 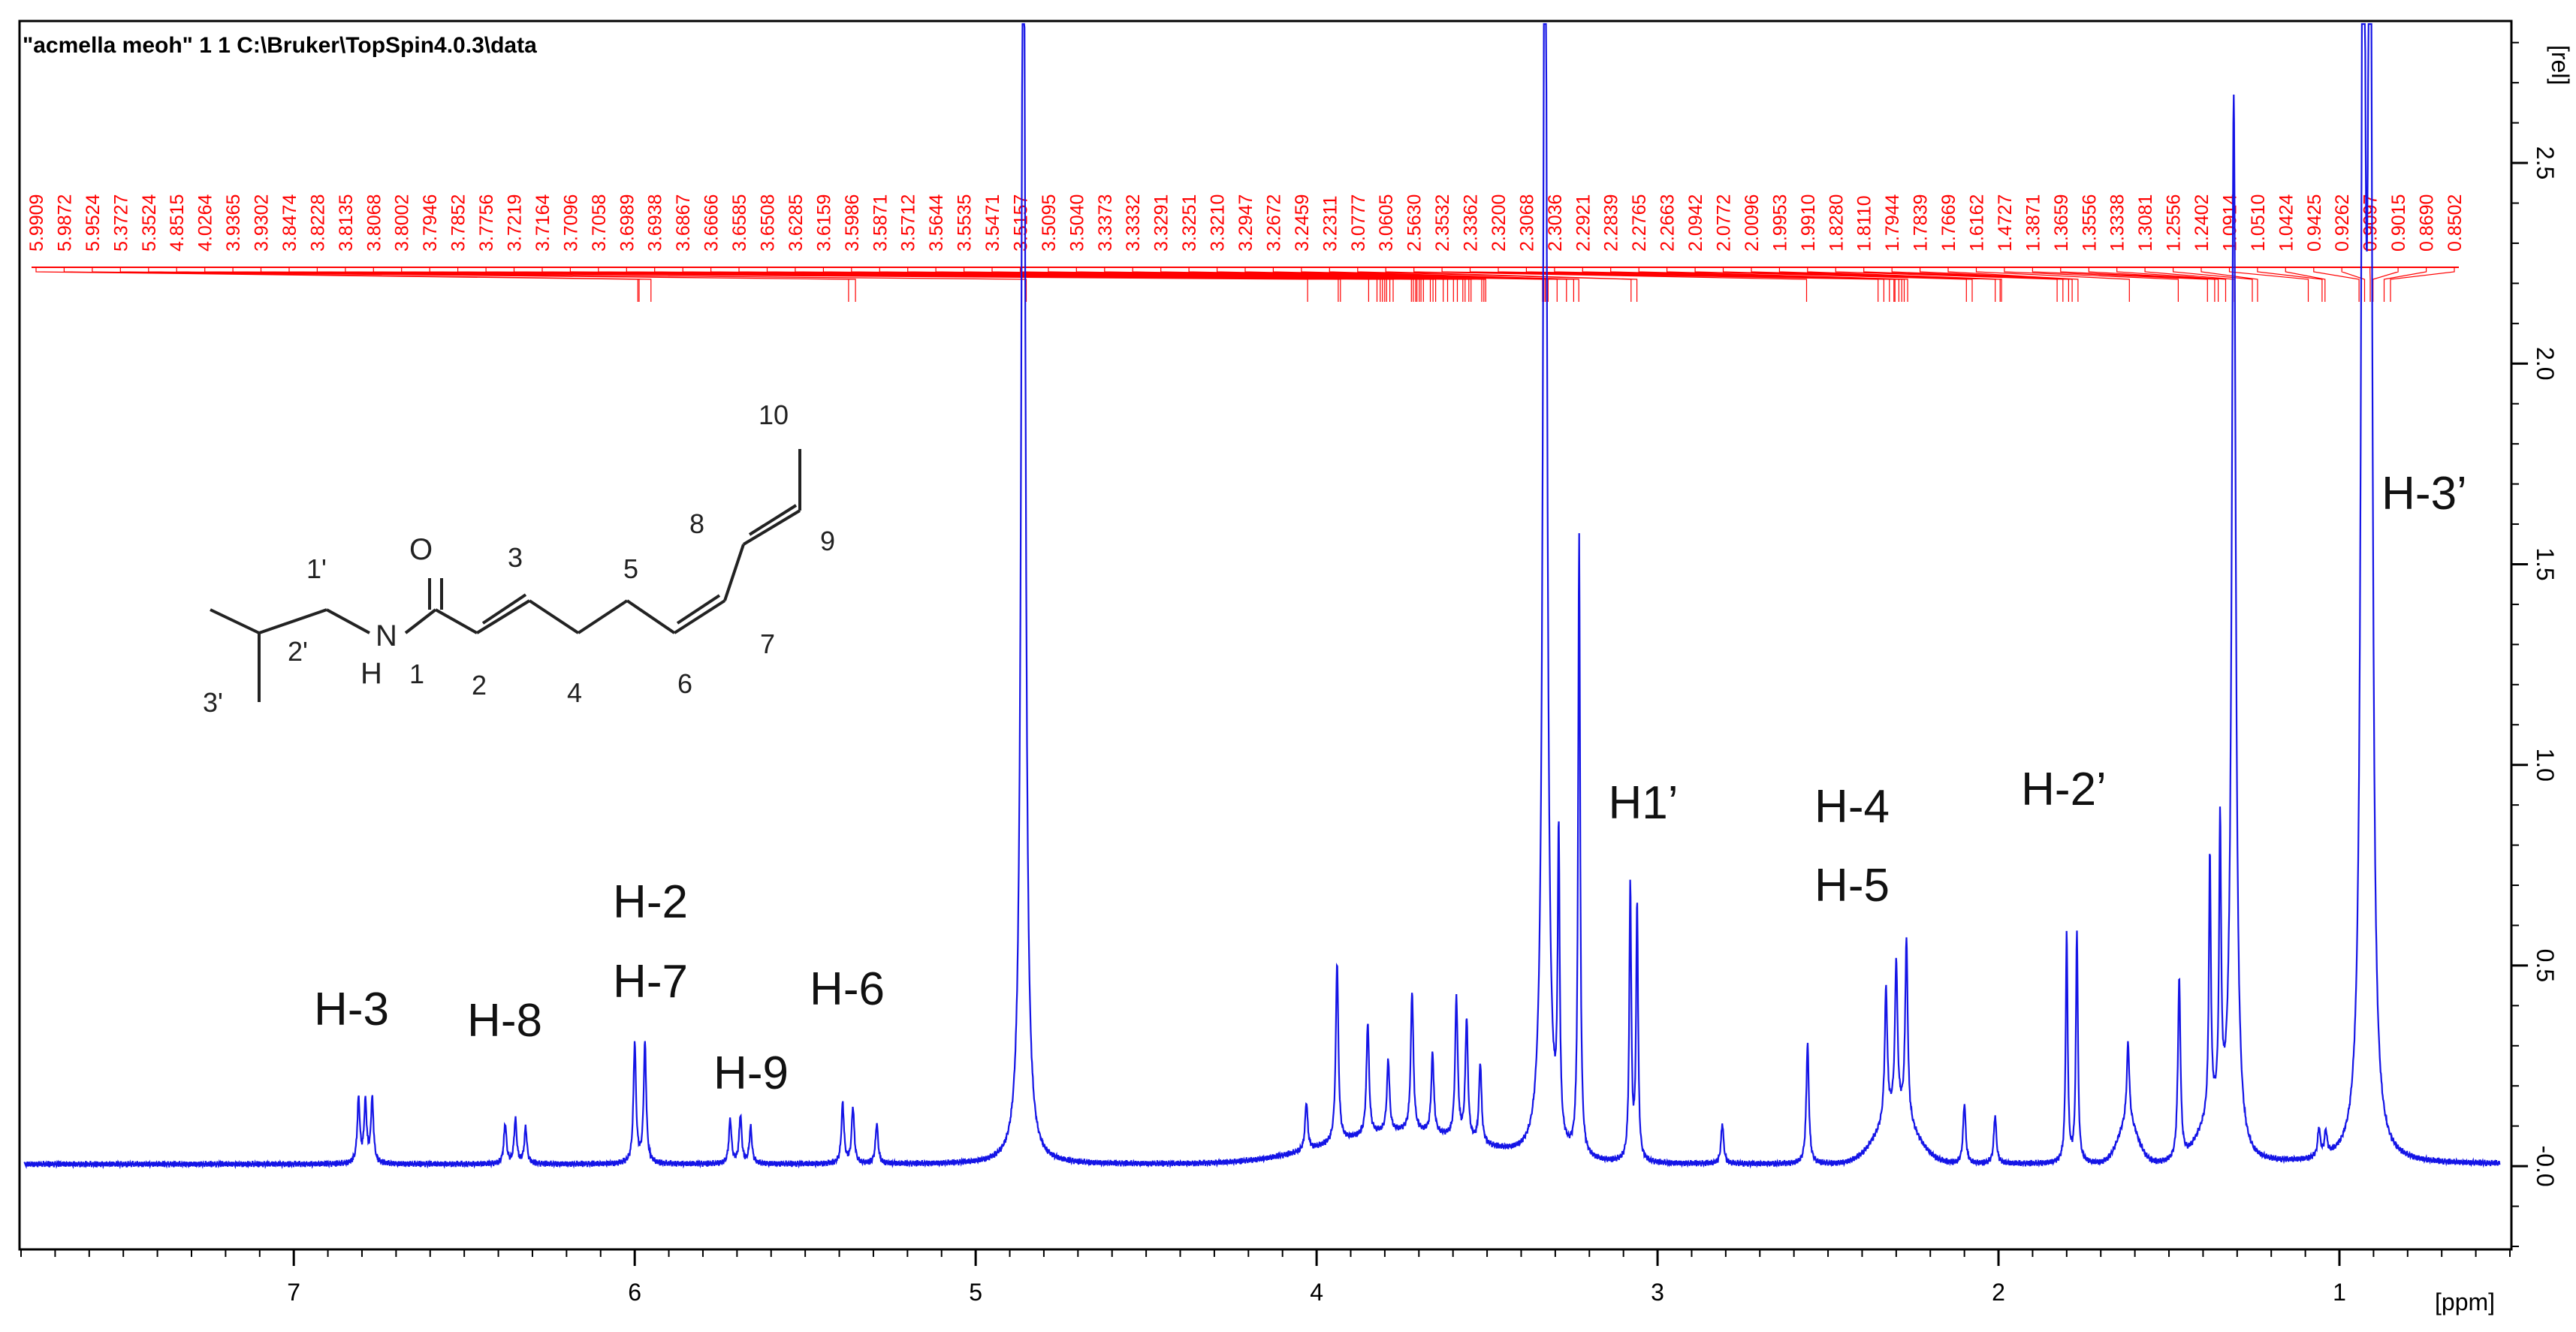 I want to click on peak-label: 1.3338, so click(x=2117, y=223).